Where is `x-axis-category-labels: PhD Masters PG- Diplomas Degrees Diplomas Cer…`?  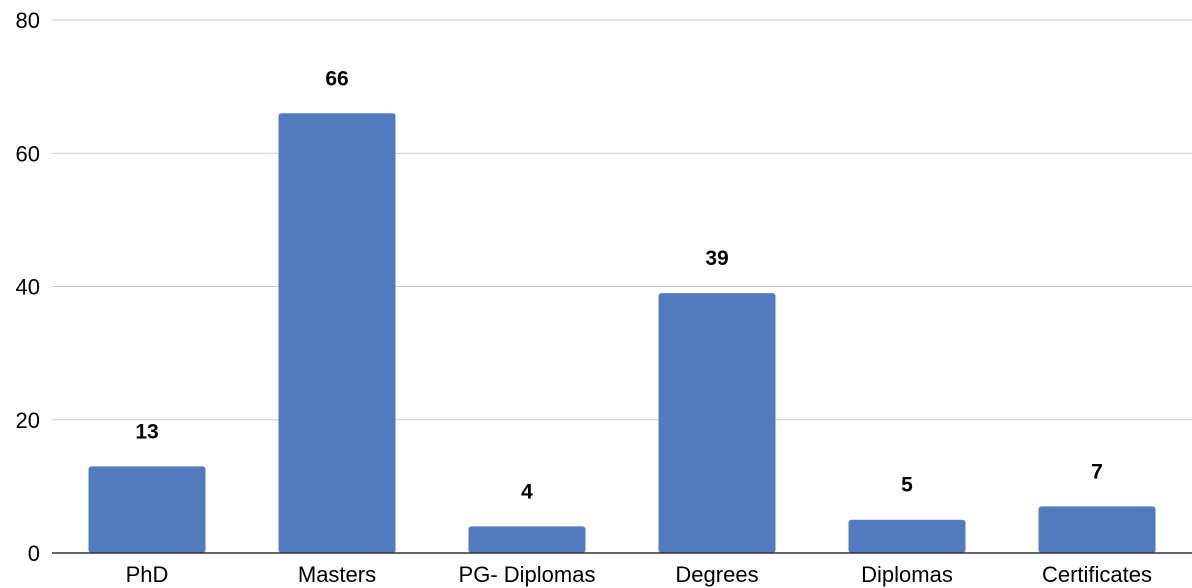
x-axis-category-labels: PhD Masters PG- Diplomas Degrees Diplomas Cer… is located at coordinates (639, 574).